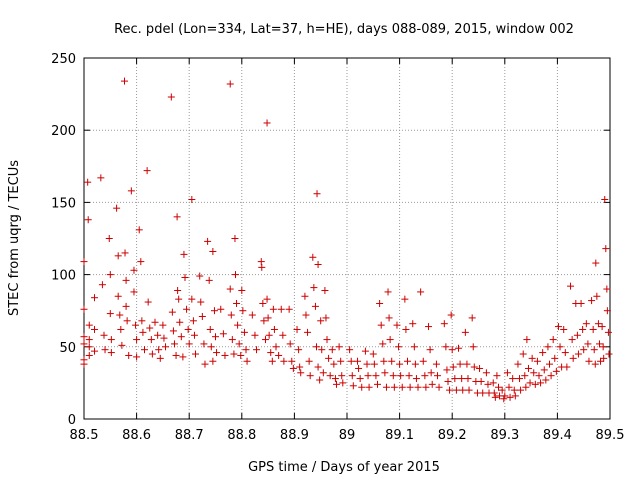 This screenshot has height=480, width=640. Describe the element at coordinates (14, 238) in the screenshot. I see `y-axis-label: STEC from uqrg / TECUs` at that location.